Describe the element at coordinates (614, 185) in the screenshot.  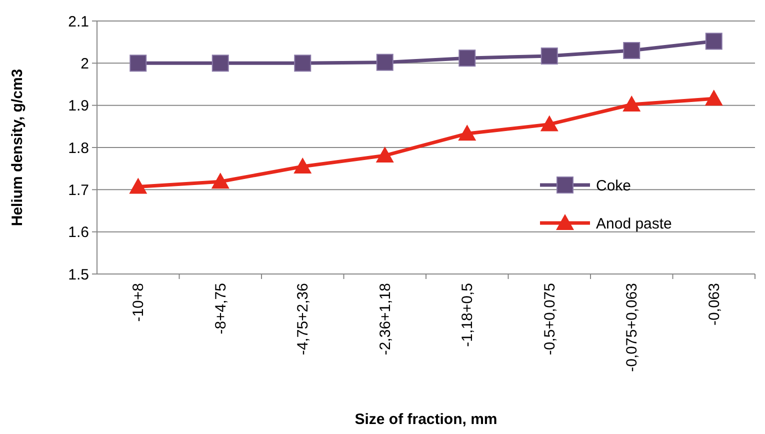
I see `legend-label: Coke` at that location.